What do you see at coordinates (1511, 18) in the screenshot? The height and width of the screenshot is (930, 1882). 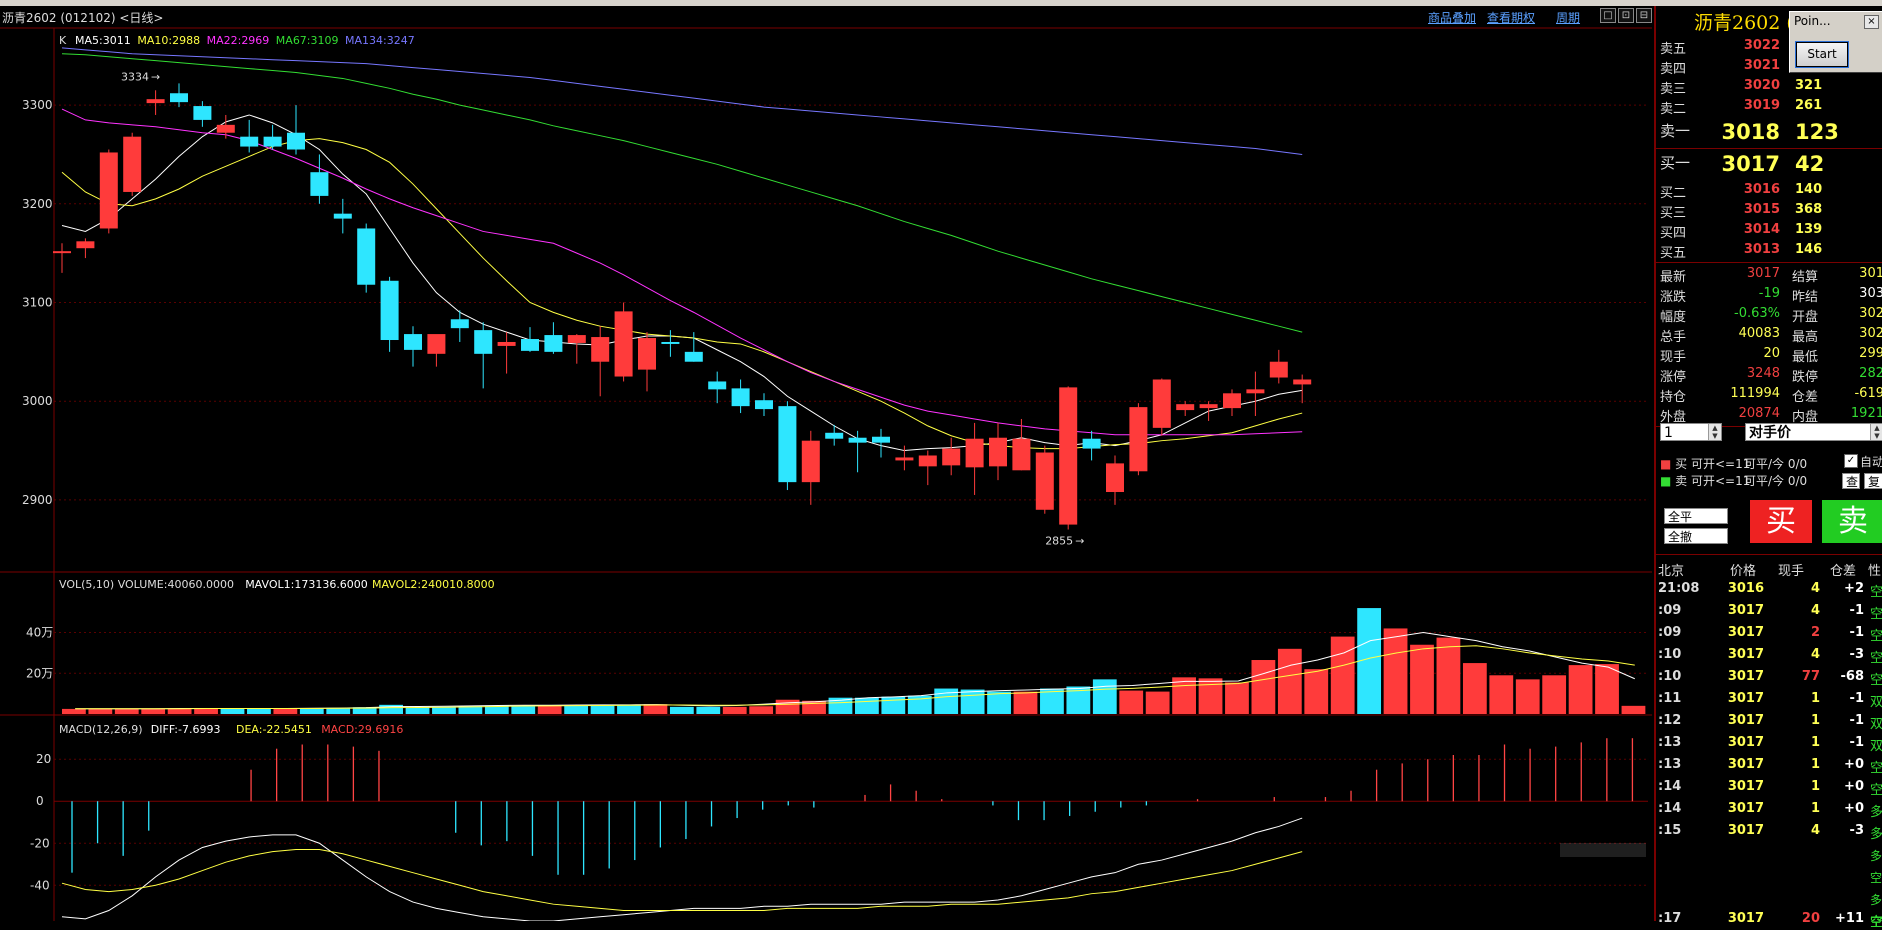 I see `view-options-link: 查看期权` at bounding box center [1511, 18].